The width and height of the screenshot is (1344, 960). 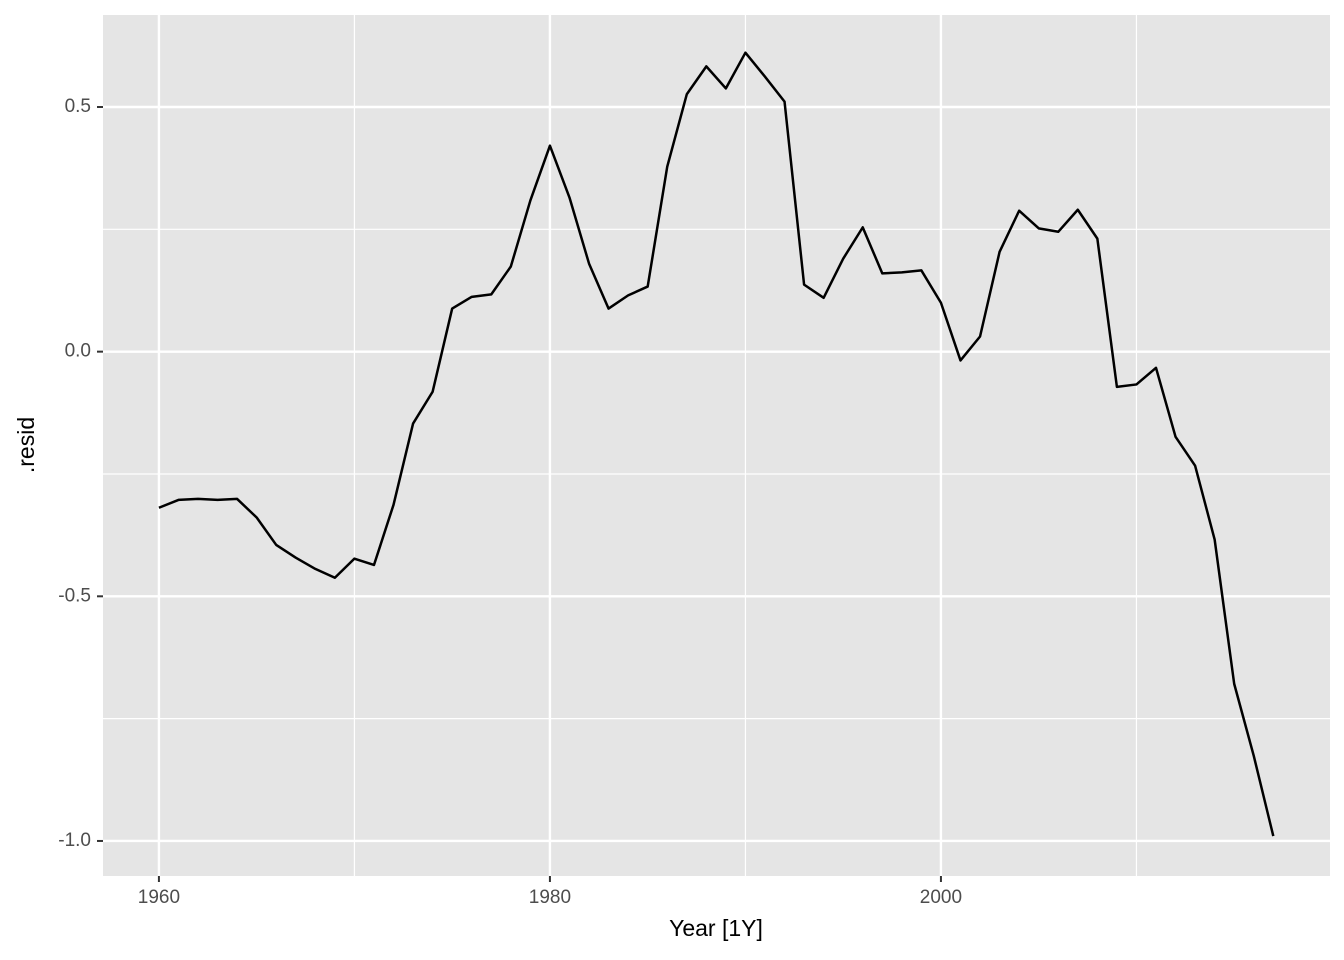 I want to click on x-tick-label: 1960, so click(x=159, y=897).